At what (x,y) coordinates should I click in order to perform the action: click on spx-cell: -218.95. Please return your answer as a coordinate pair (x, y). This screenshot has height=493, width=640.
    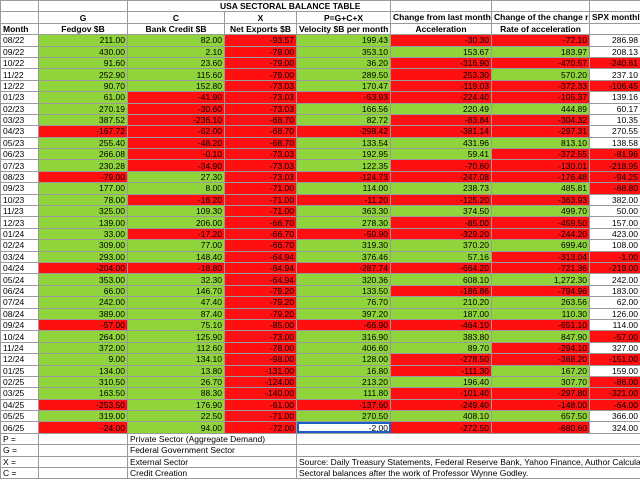
    Looking at the image, I should click on (614, 165).